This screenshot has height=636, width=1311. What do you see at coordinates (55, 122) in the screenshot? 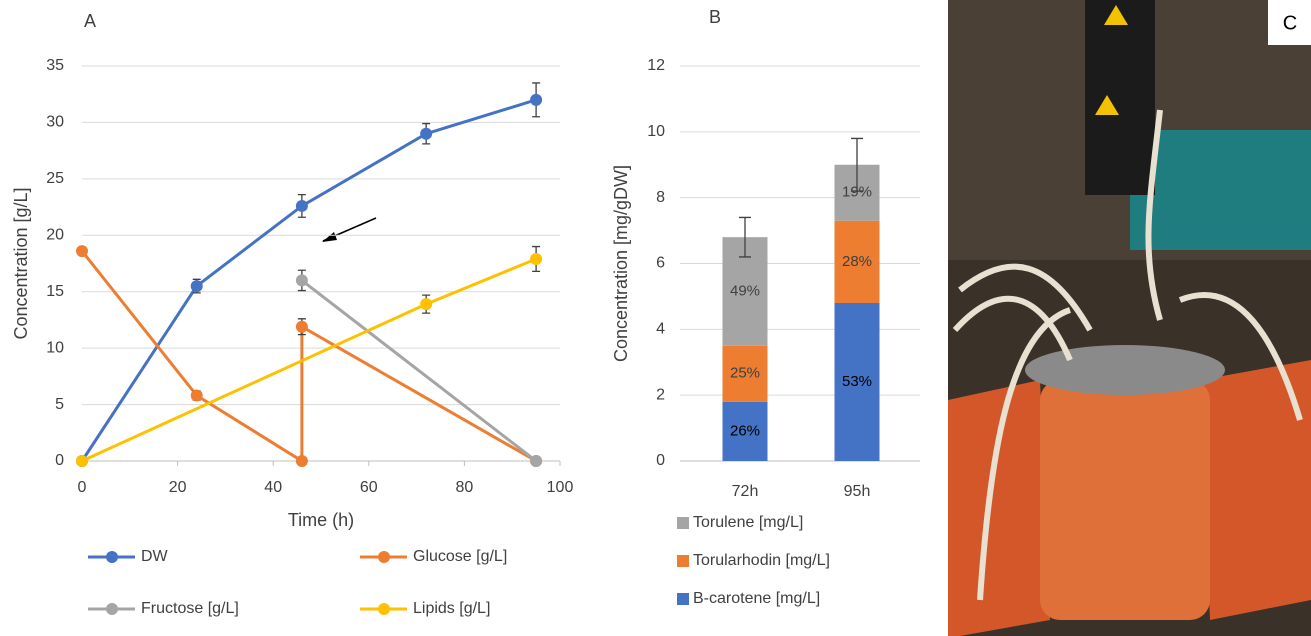
I see `y-tick-label: 30` at bounding box center [55, 122].